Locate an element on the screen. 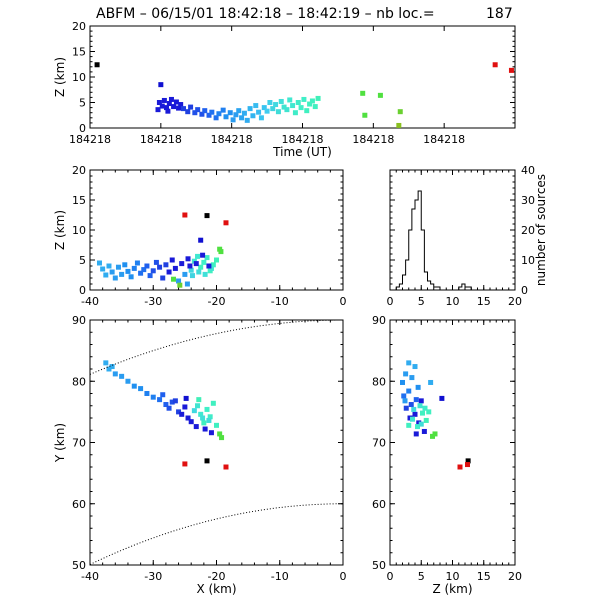 The image size is (600, 600). z-y-x-axis-label: Z (km) is located at coordinates (452, 589).